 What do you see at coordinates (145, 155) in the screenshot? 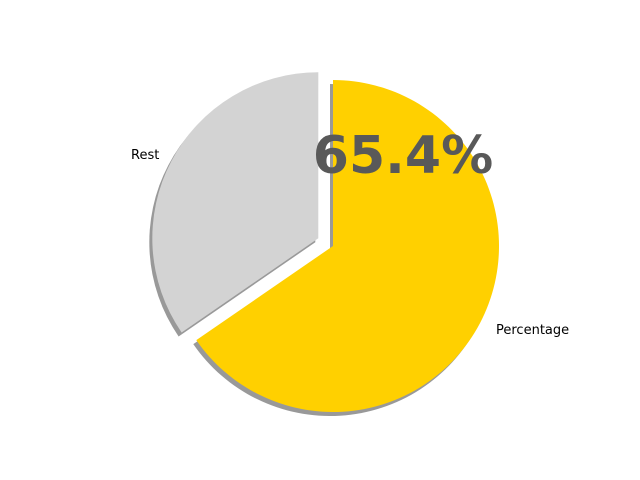
I see `wedge-label-rest: Rest` at bounding box center [145, 155].